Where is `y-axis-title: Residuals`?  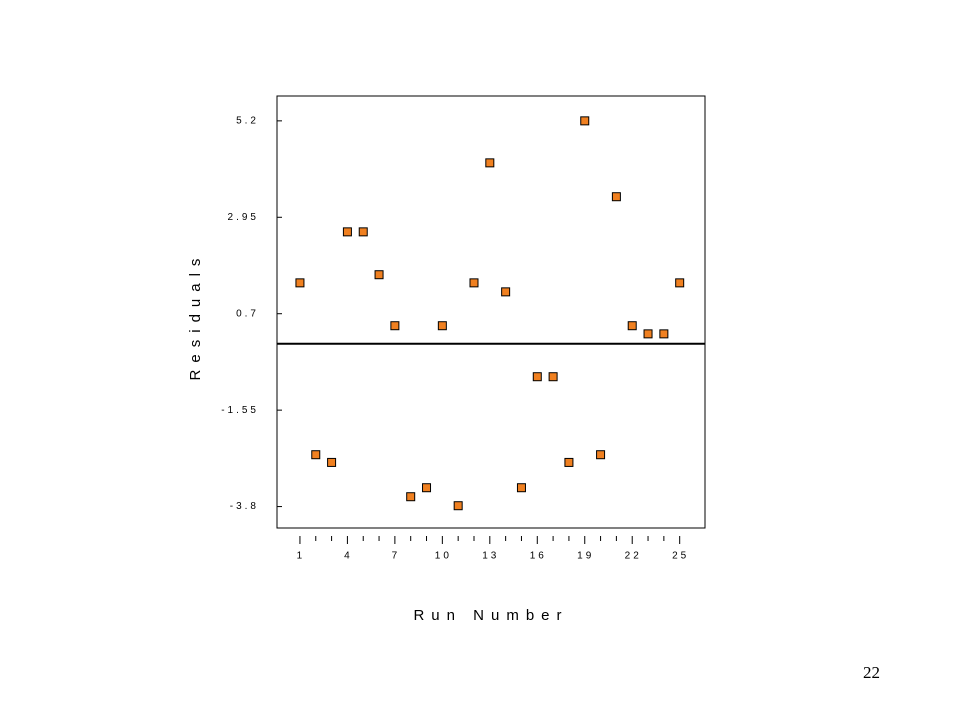 y-axis-title: Residuals is located at coordinates (195, 316).